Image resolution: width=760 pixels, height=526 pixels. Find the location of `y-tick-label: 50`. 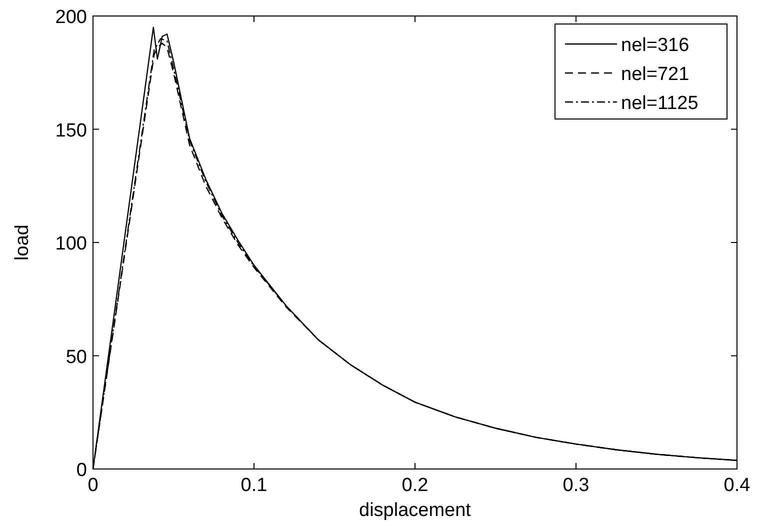

y-tick-label: 50 is located at coordinates (76, 357).